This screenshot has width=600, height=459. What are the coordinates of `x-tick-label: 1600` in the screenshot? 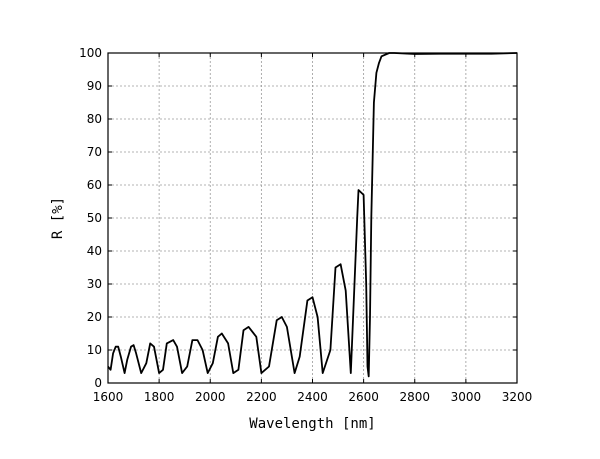 It's located at (108, 397).